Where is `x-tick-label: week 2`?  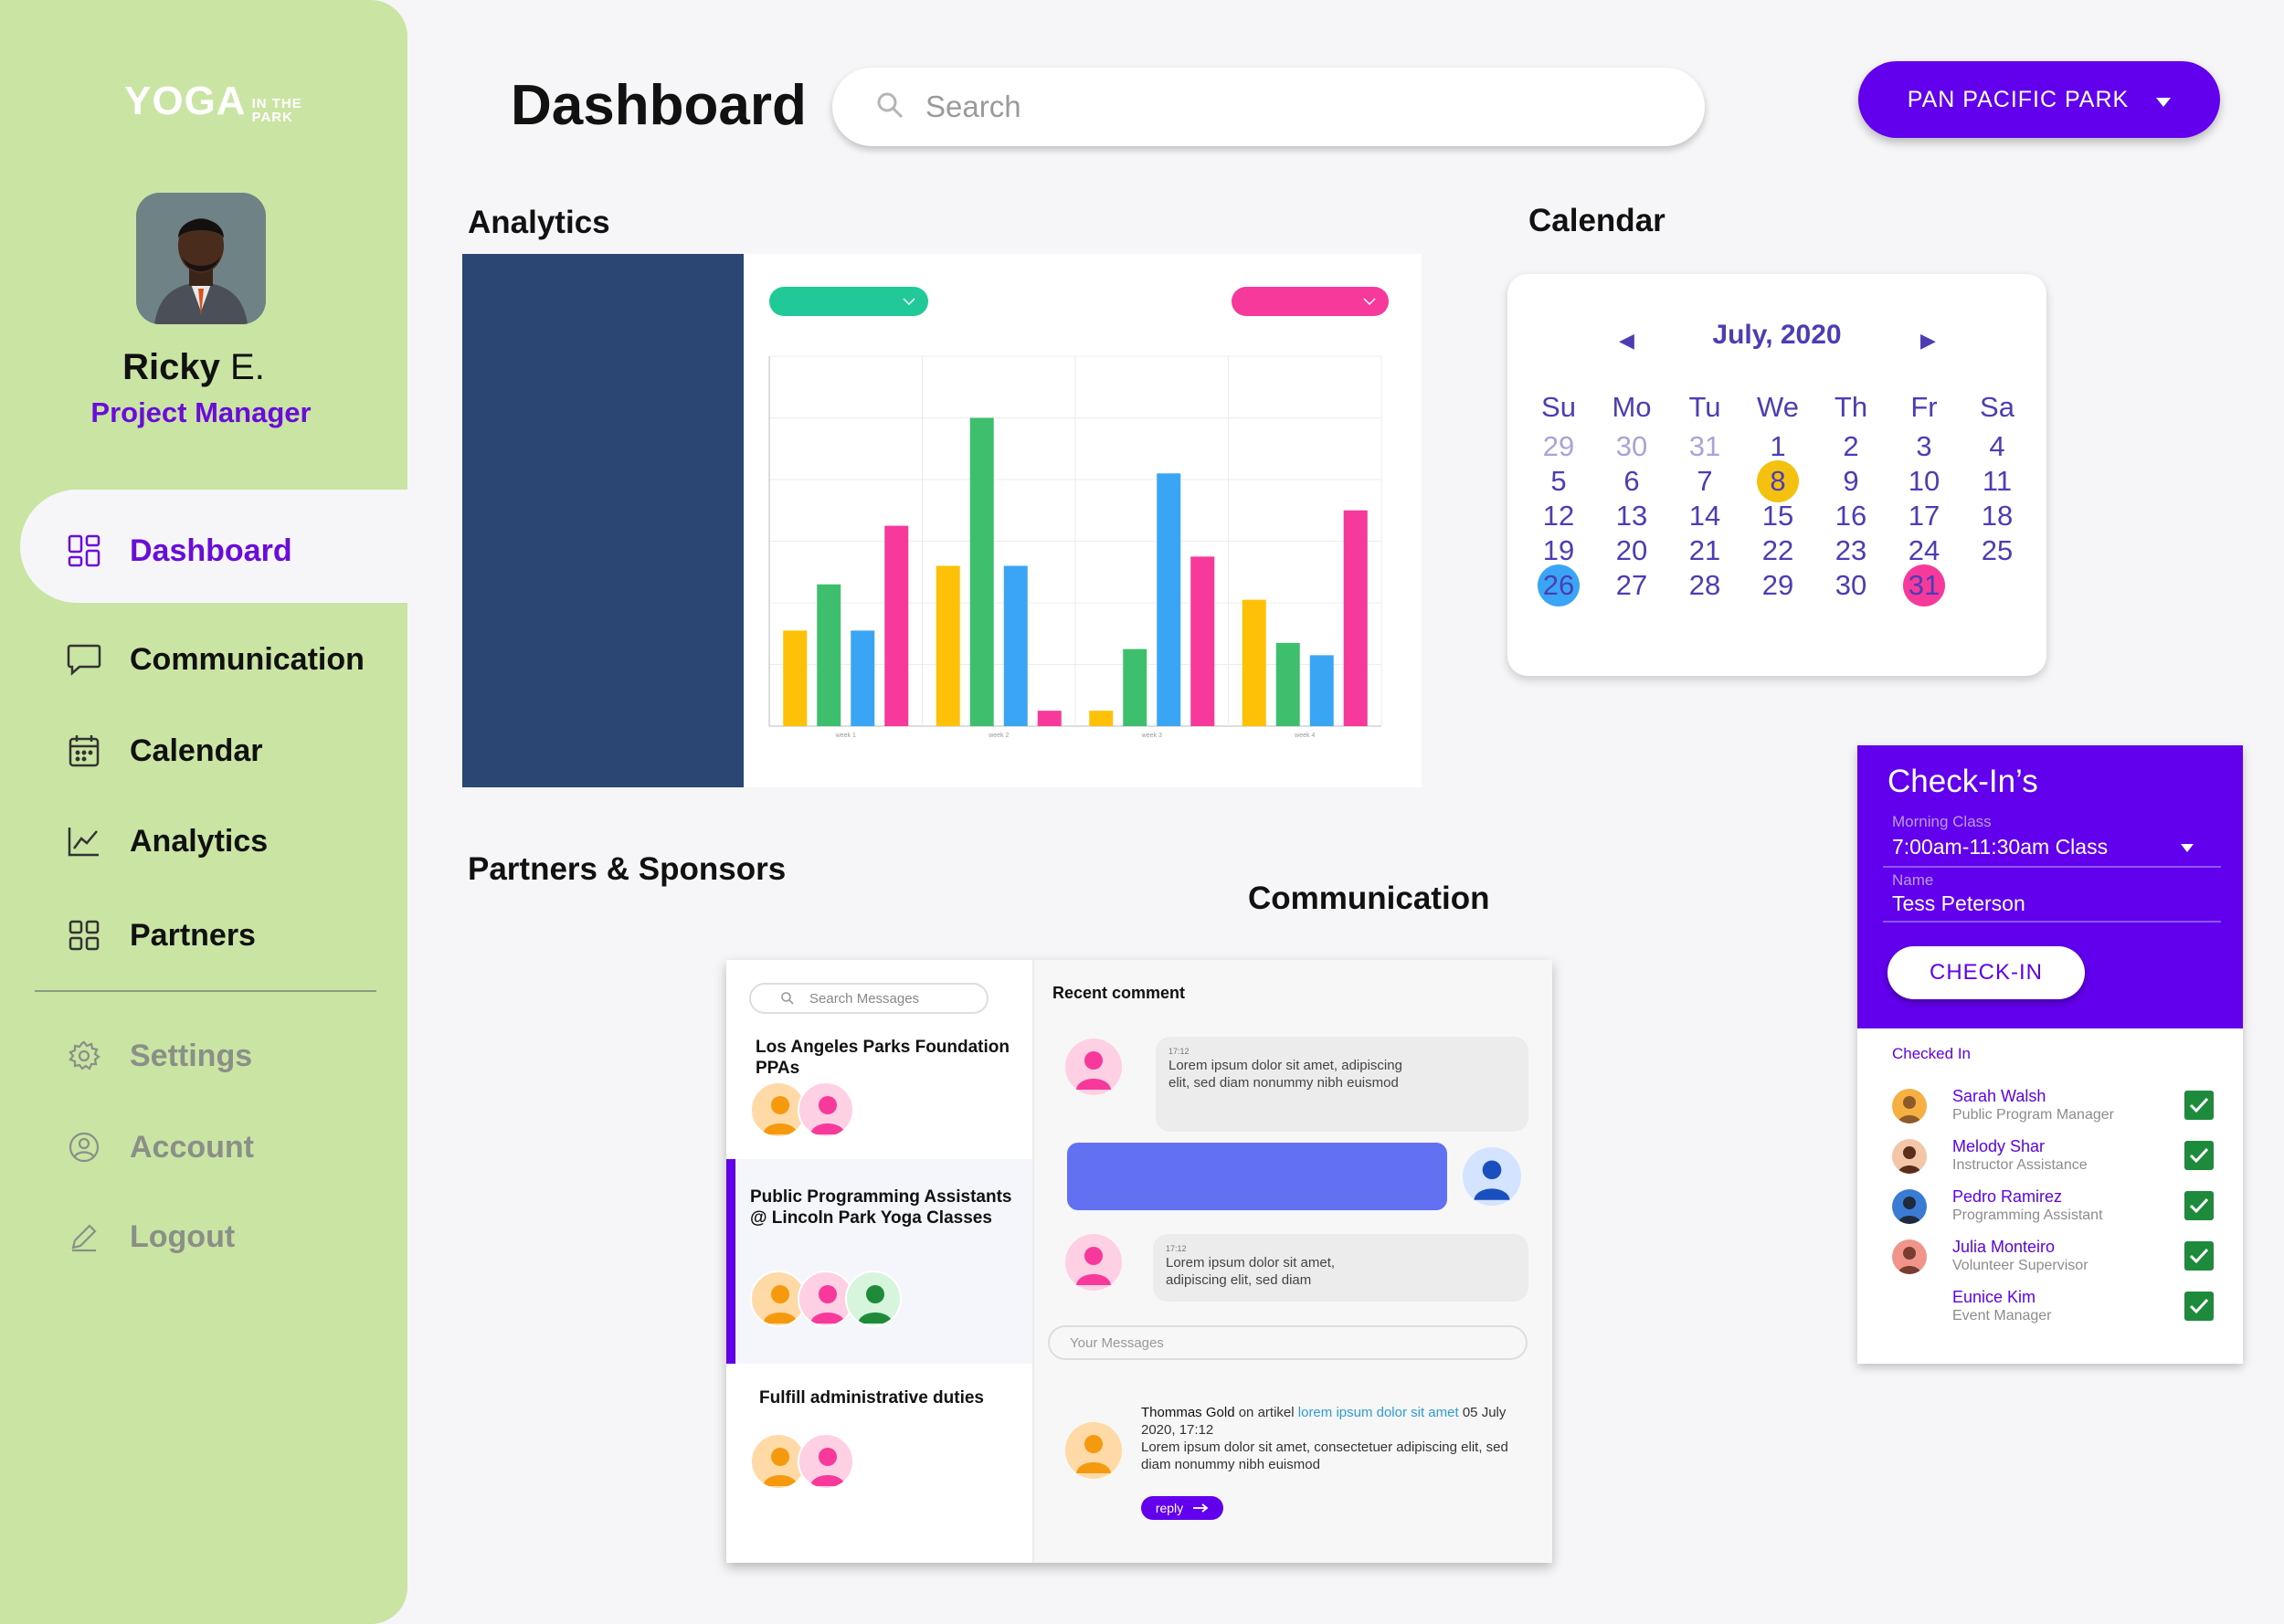
x-tick-label: week 2 is located at coordinates (998, 736).